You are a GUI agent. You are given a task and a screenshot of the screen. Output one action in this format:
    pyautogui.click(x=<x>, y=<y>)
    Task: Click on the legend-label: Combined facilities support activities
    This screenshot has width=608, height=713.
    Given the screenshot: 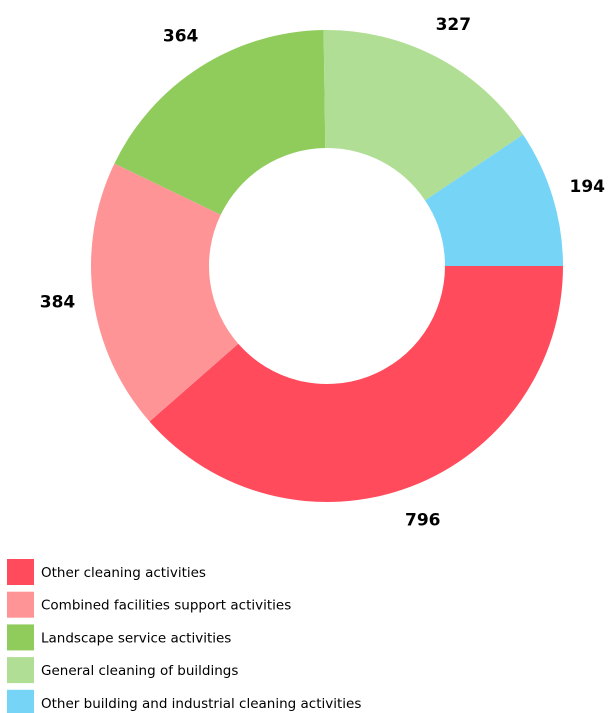 What is the action you would take?
    pyautogui.click(x=166, y=606)
    